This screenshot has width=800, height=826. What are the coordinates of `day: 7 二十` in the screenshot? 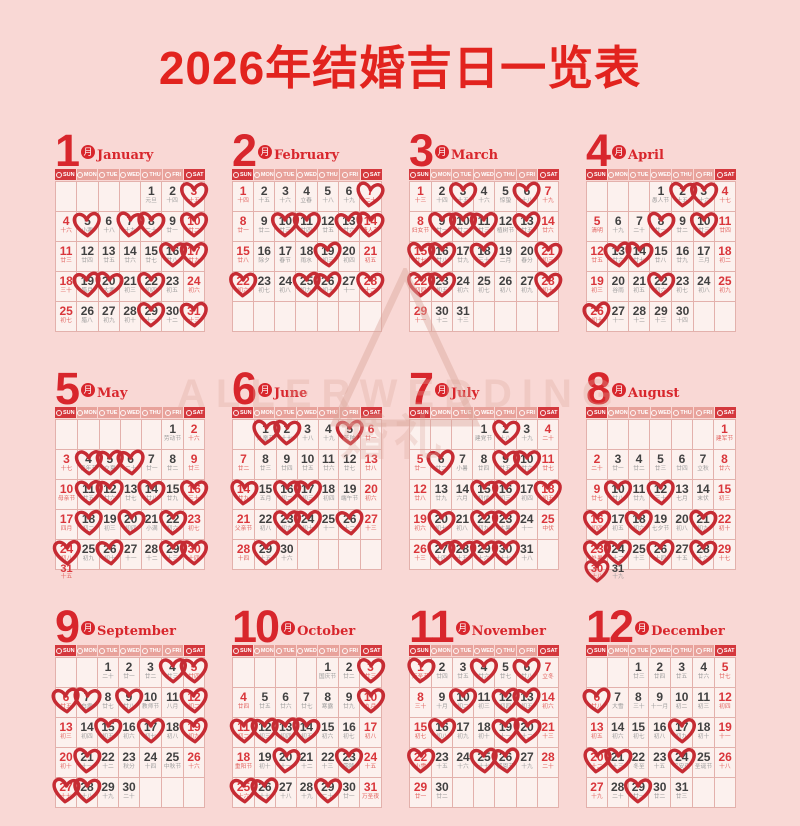 It's located at (371, 194).